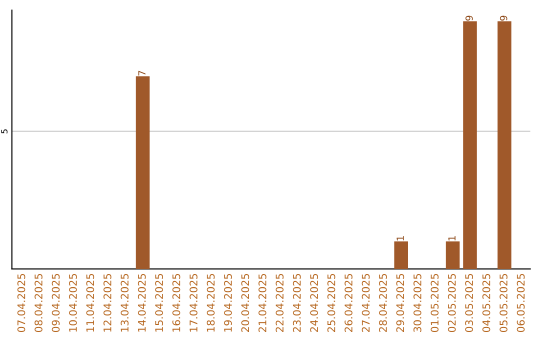 The image size is (540, 340). Describe the element at coordinates (452, 303) in the screenshot. I see `x-tick-label: 02.05.2025` at that location.